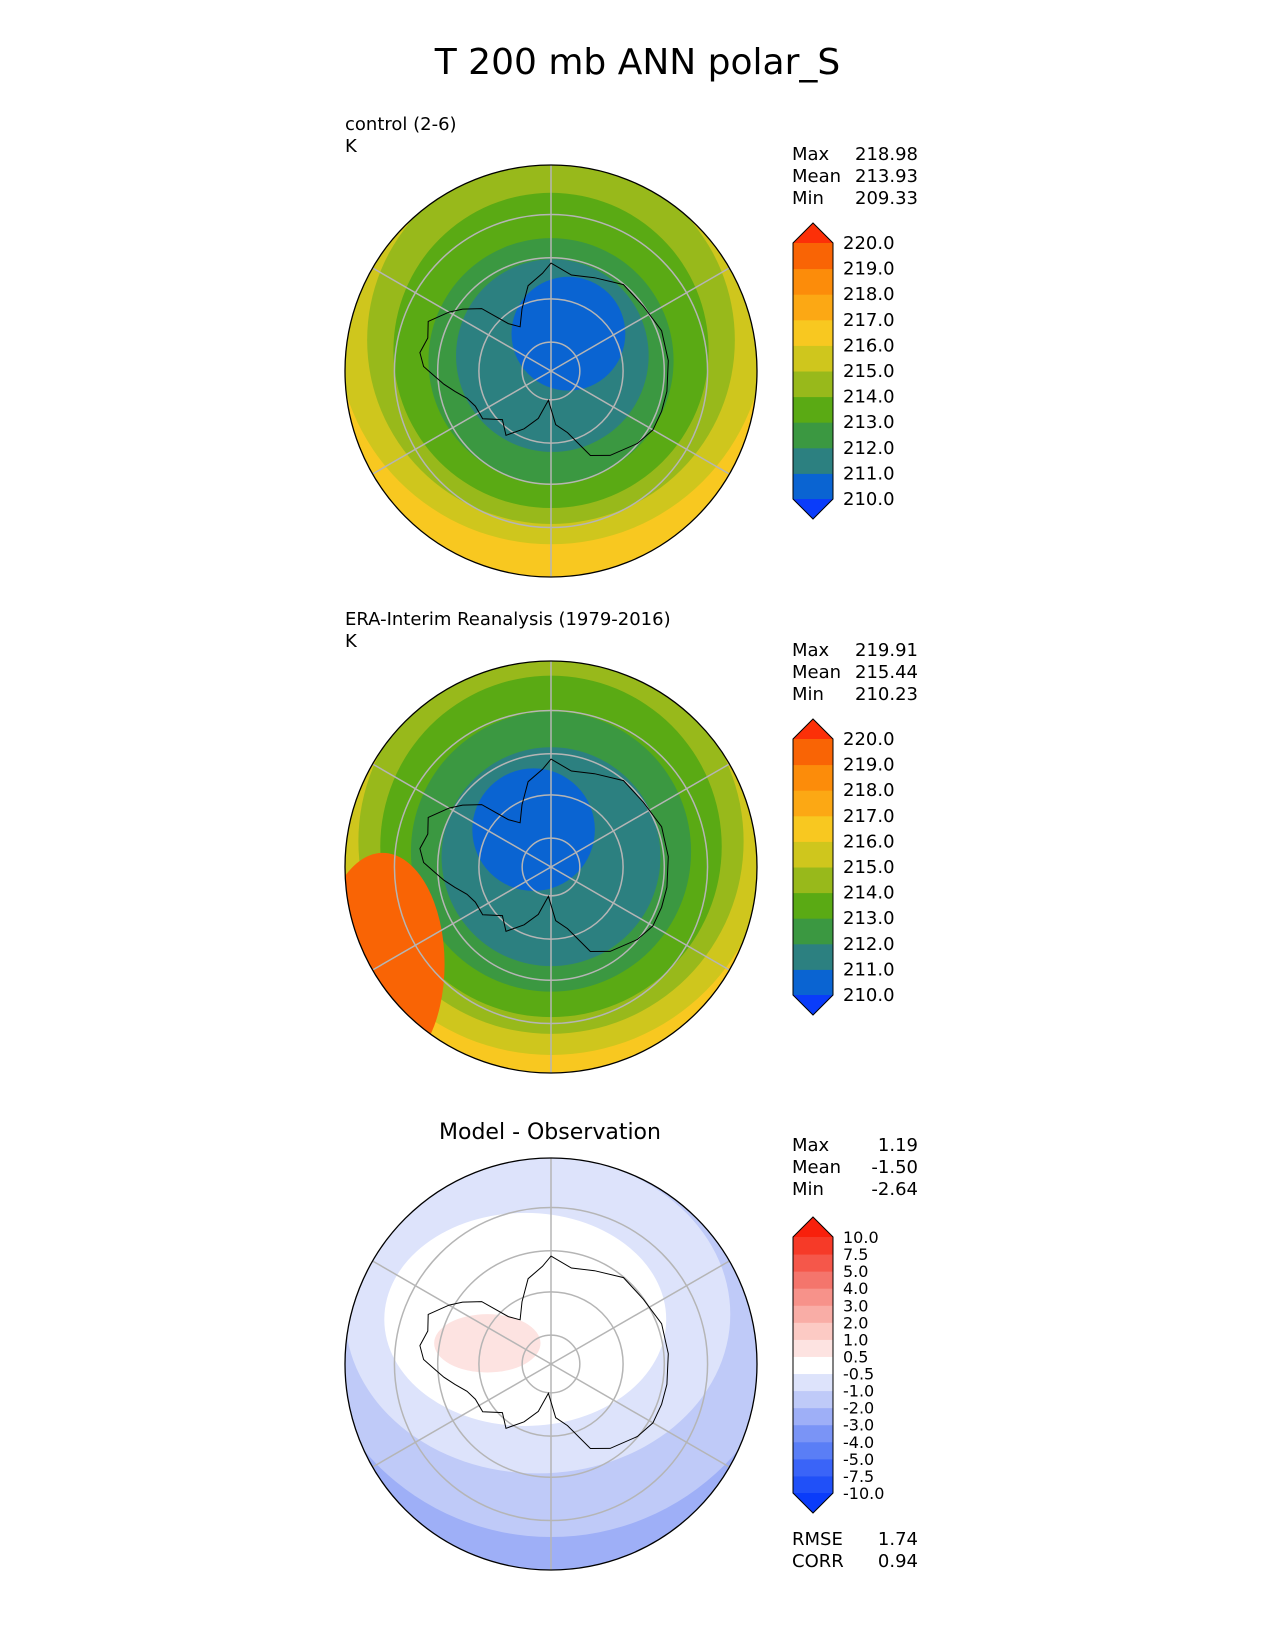 This screenshot has width=1275, height=1650. Describe the element at coordinates (855, 650) in the screenshot. I see `stat-max: Max 219.91` at that location.